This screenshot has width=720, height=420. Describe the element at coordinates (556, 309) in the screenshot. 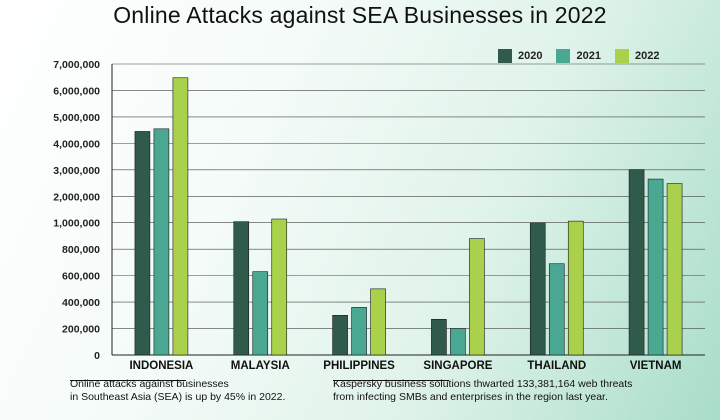

I see `bar-thailand-2021` at that location.